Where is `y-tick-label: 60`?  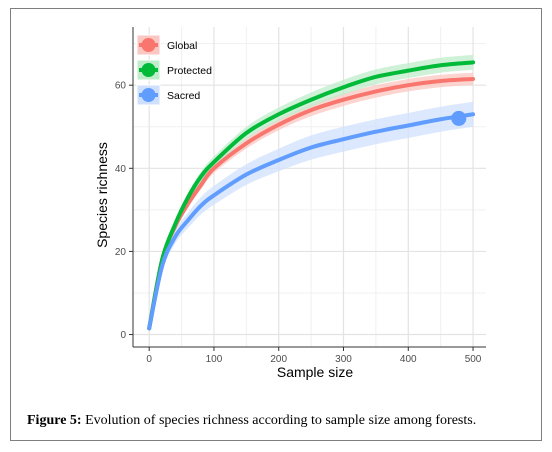 y-tick-label: 60 is located at coordinates (121, 86).